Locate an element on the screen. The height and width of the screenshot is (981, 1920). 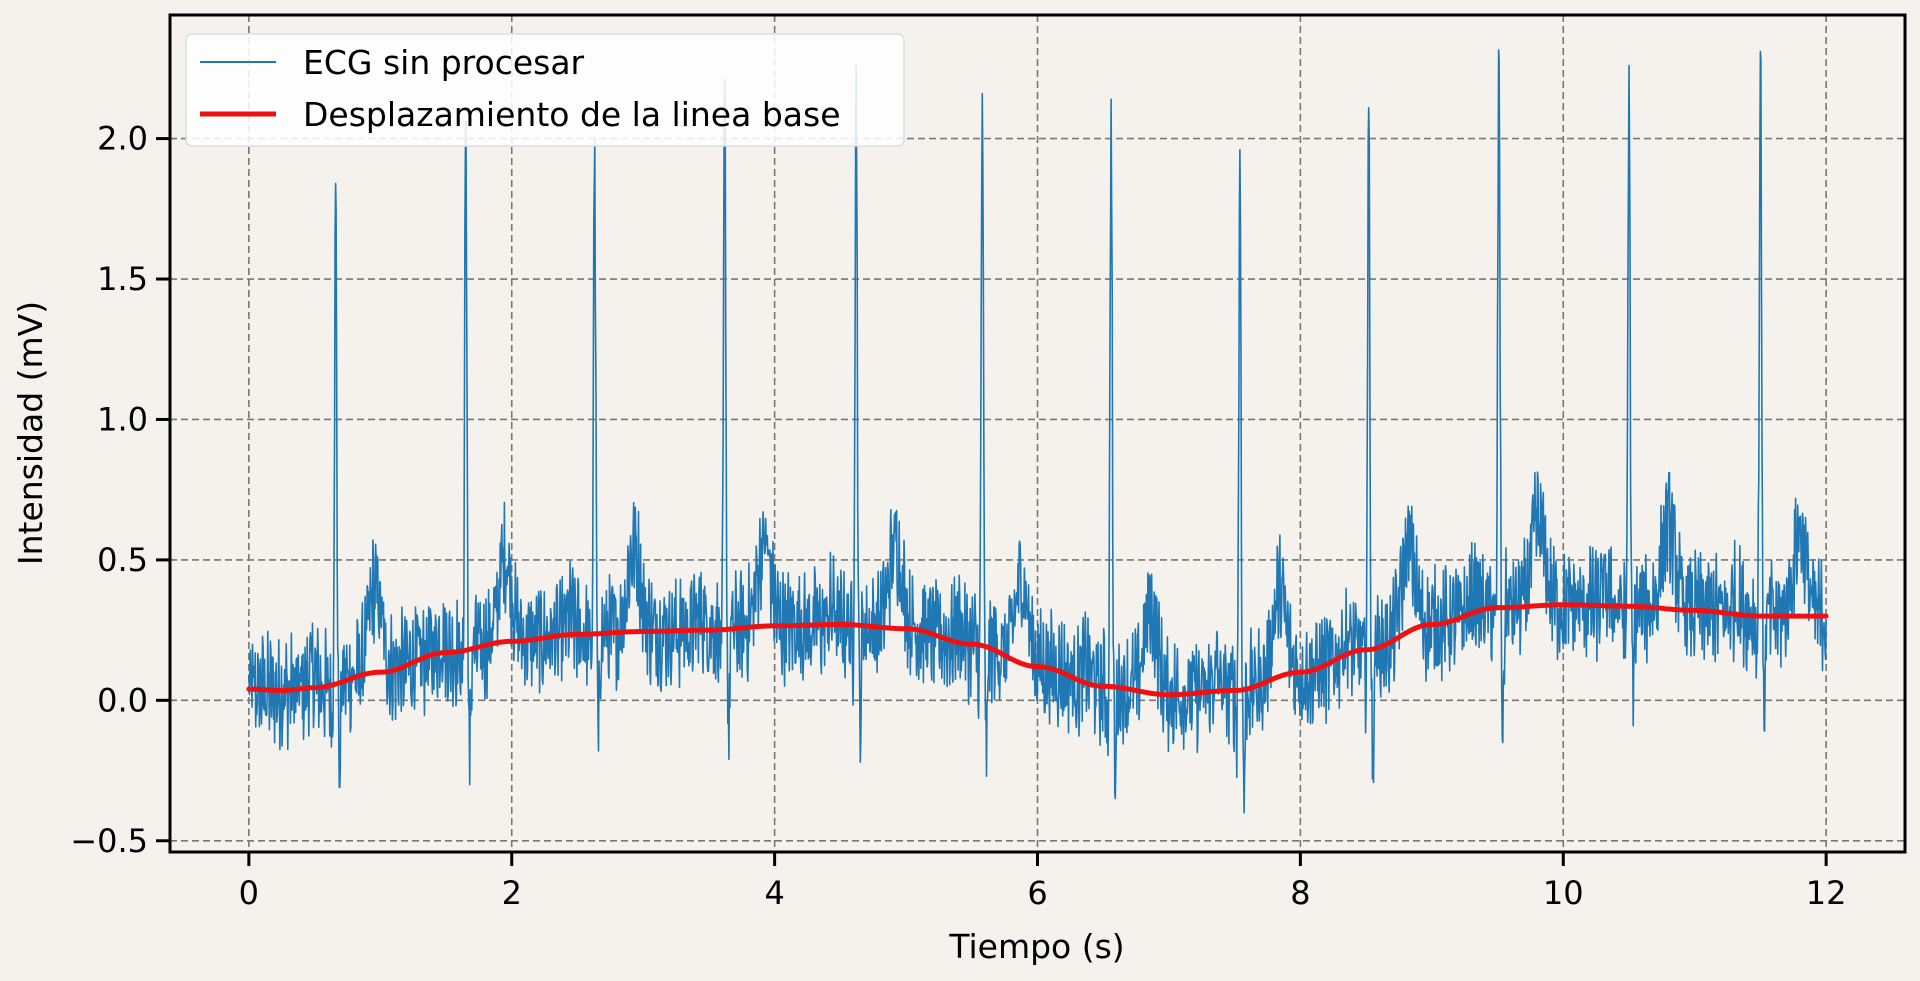
x-tick-label: 0 is located at coordinates (249, 893).